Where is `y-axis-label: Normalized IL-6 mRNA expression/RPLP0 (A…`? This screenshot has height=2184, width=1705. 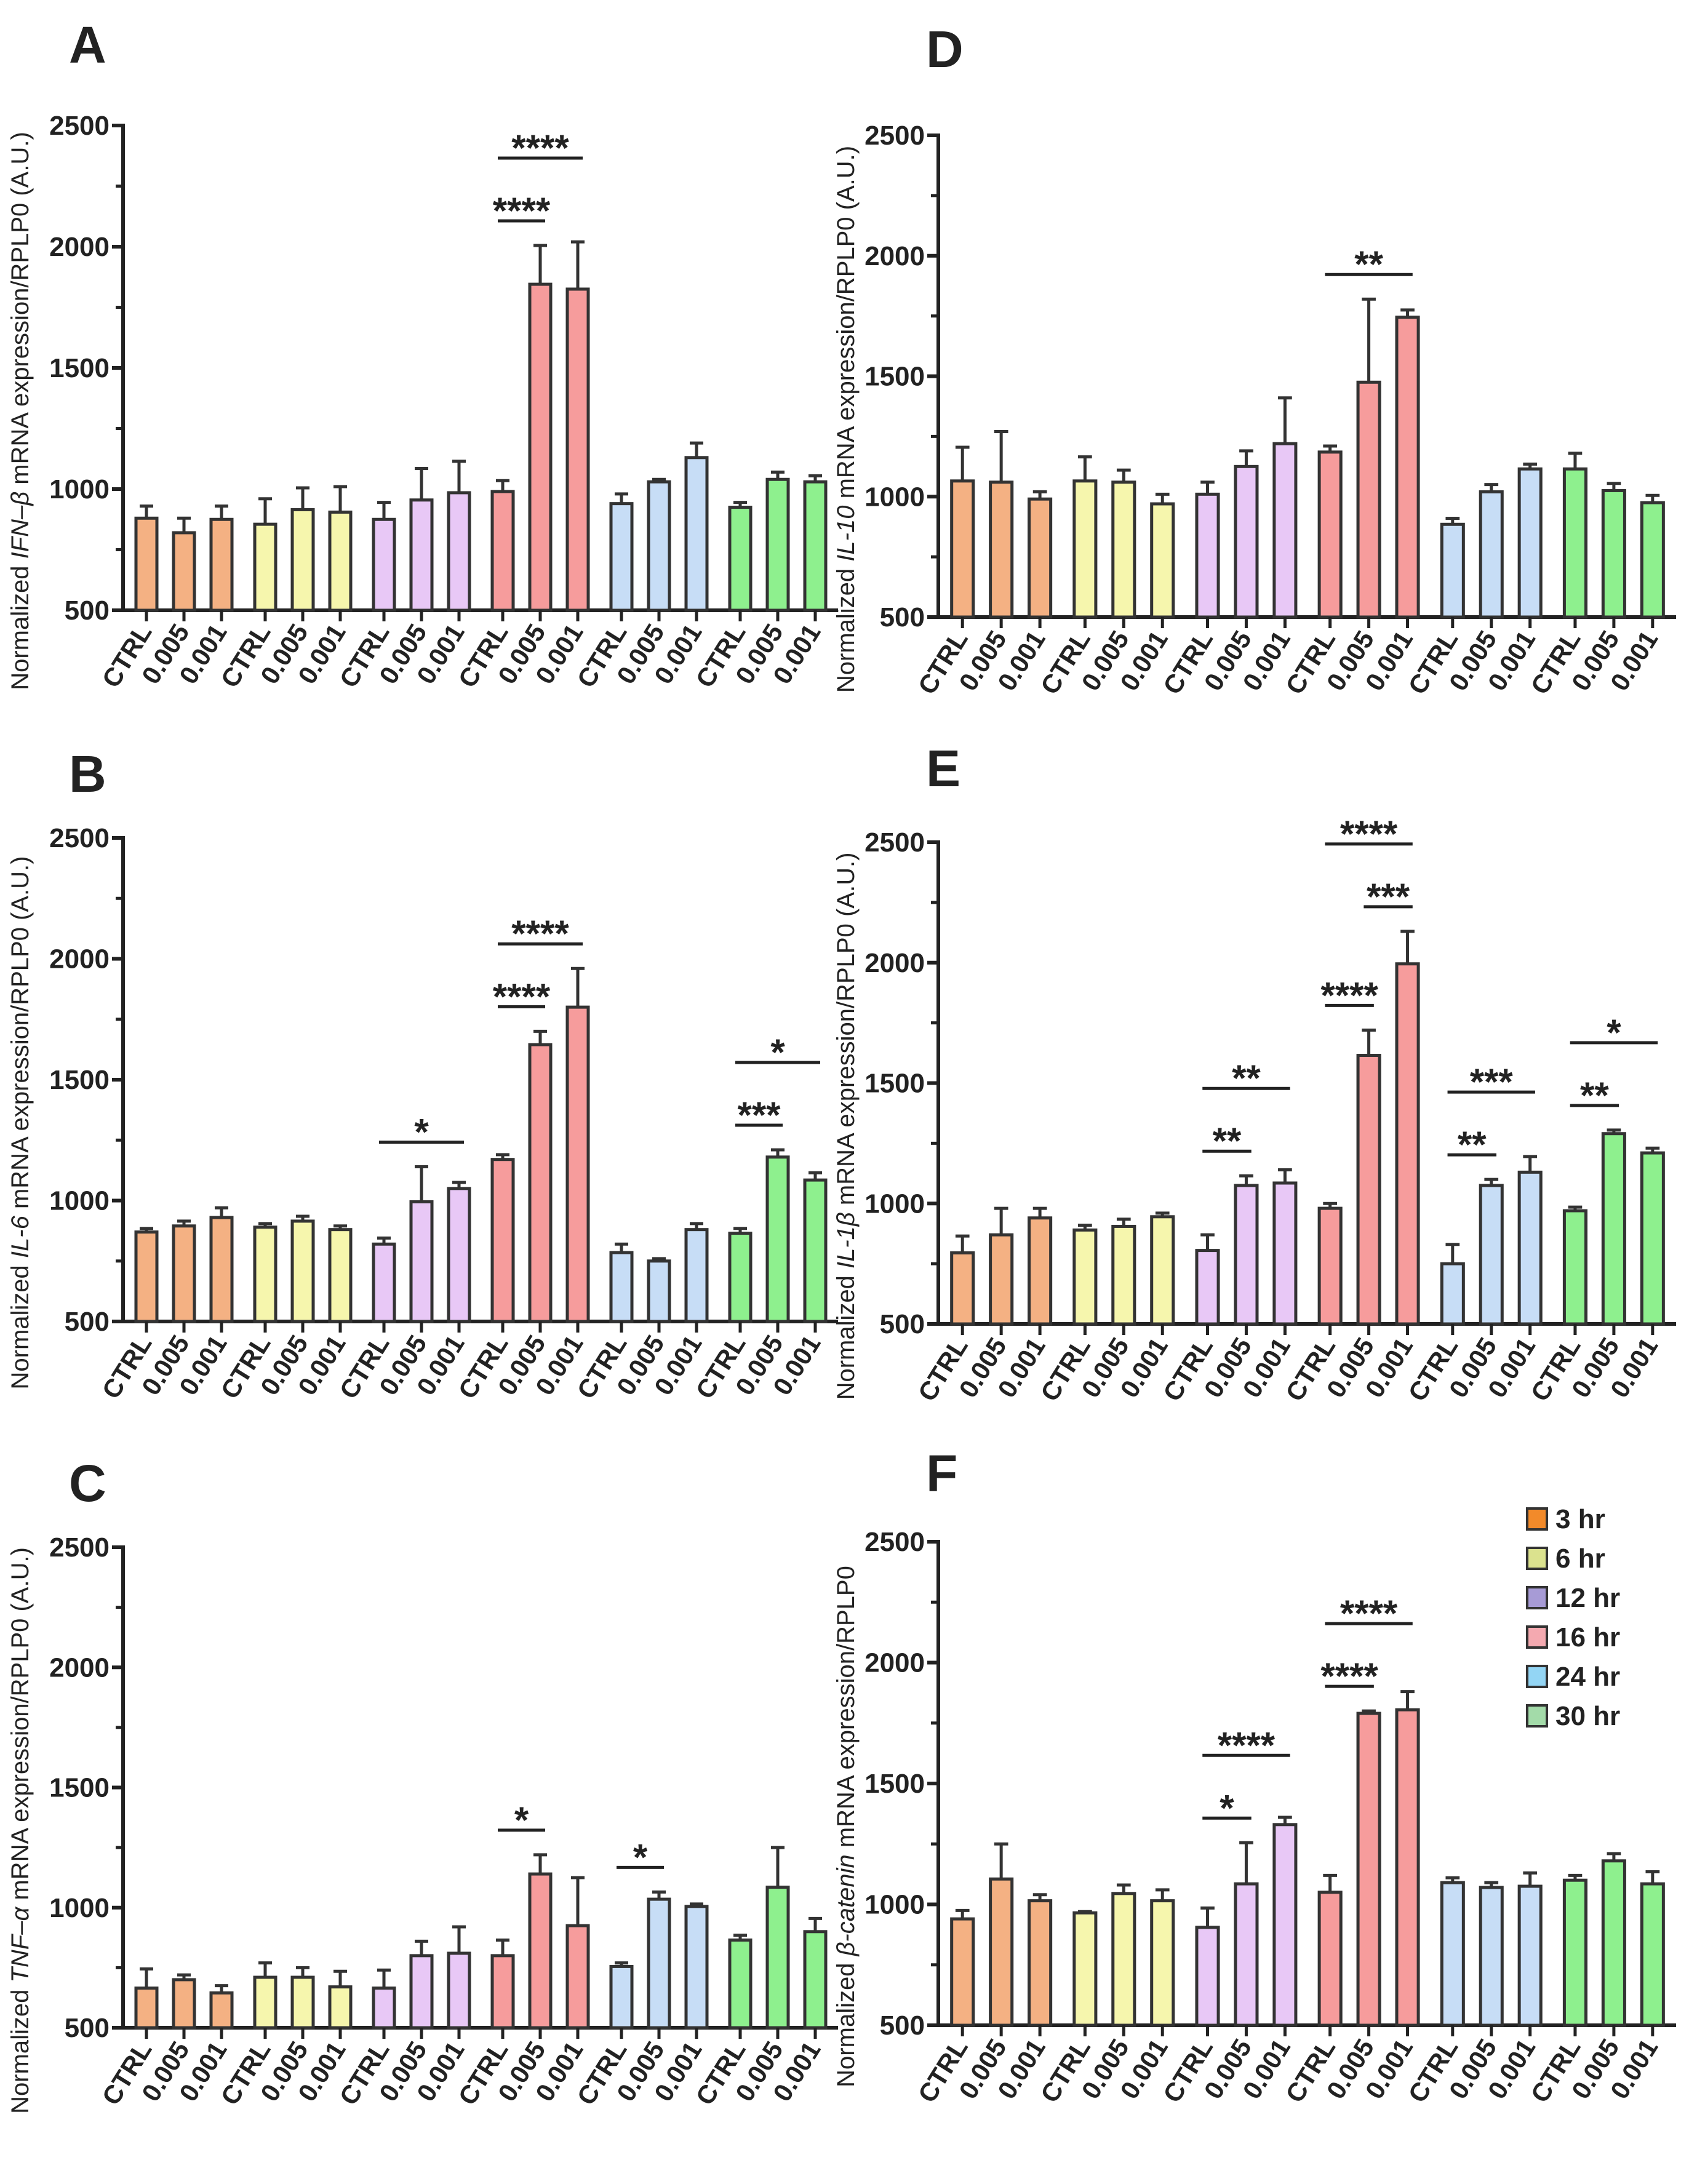
y-axis-label: Normalized IL-6 mRNA expression/RPLP0 (A… is located at coordinates (20, 1123).